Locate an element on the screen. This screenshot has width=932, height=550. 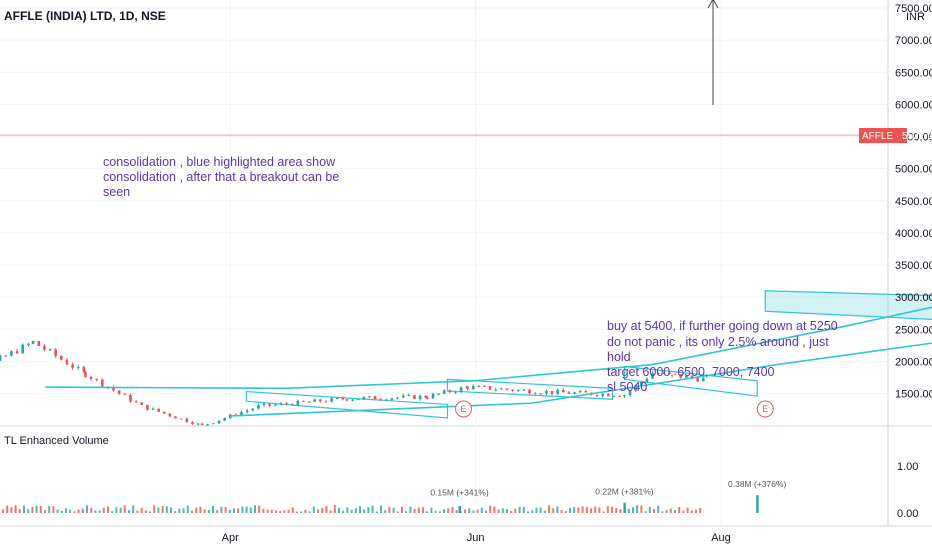
y-tick-label: 2000.00 is located at coordinates (913, 362).